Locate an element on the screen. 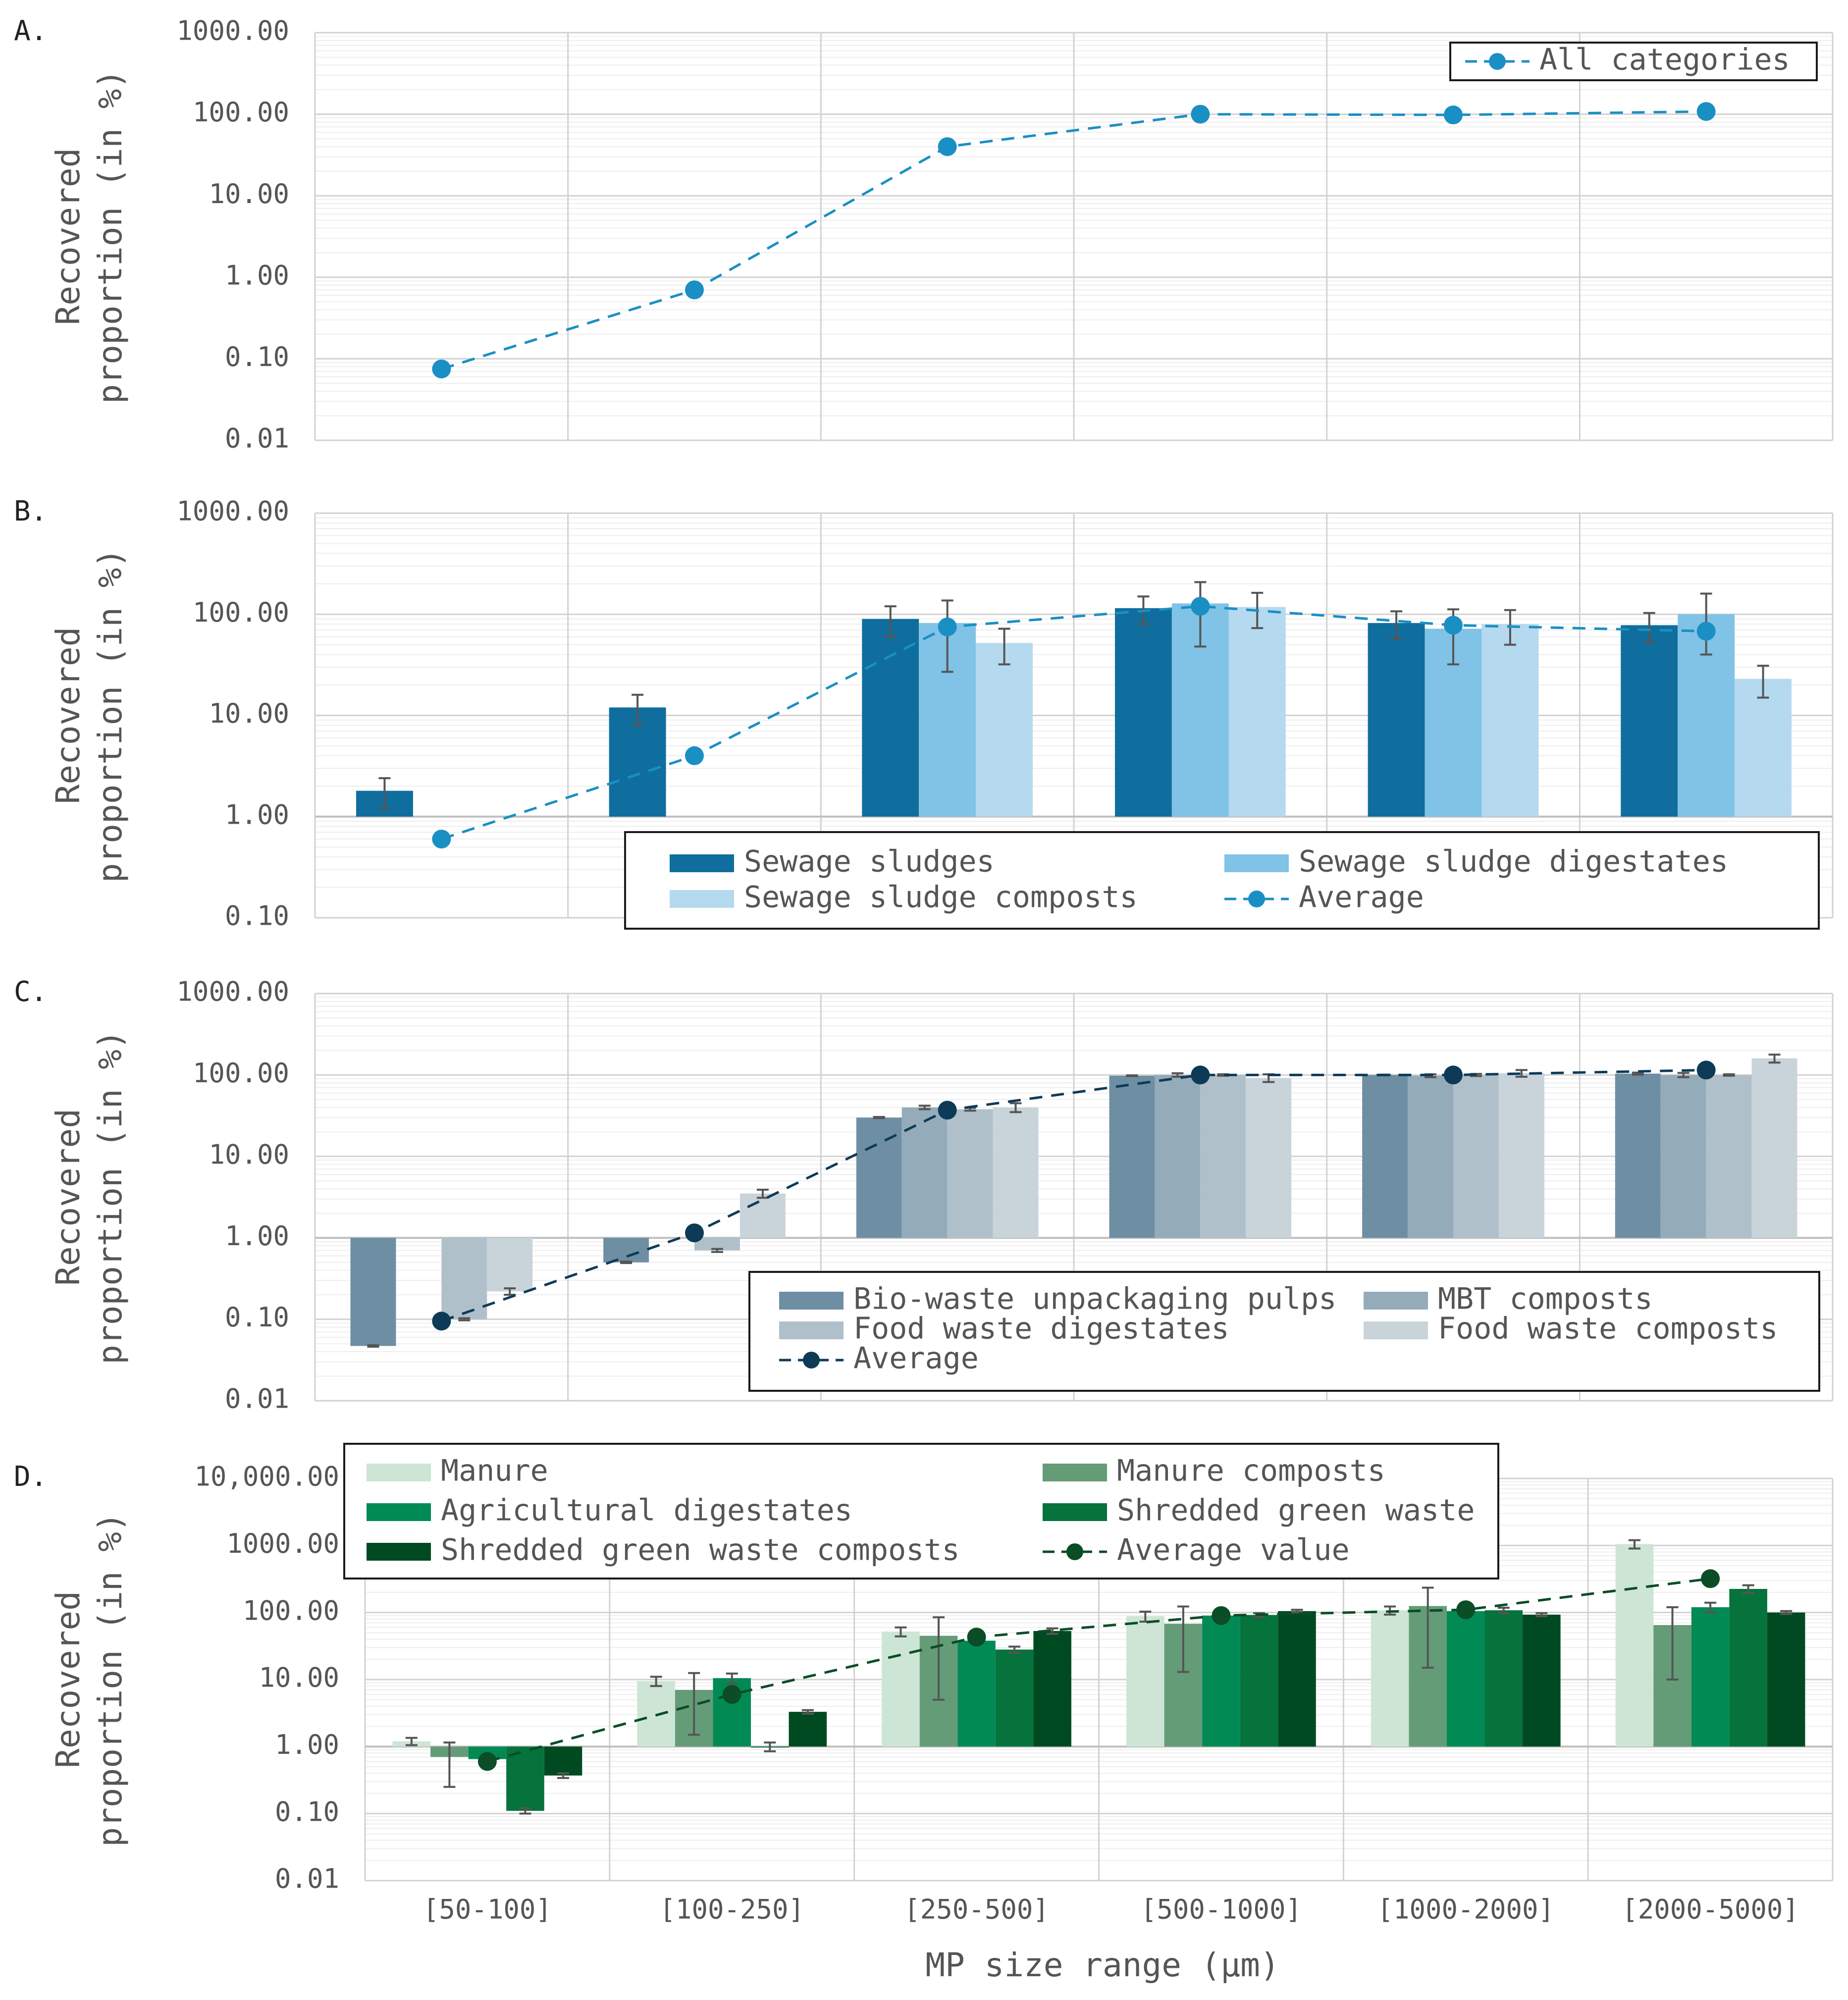  legend-label: All categories is located at coordinates (1664, 60).